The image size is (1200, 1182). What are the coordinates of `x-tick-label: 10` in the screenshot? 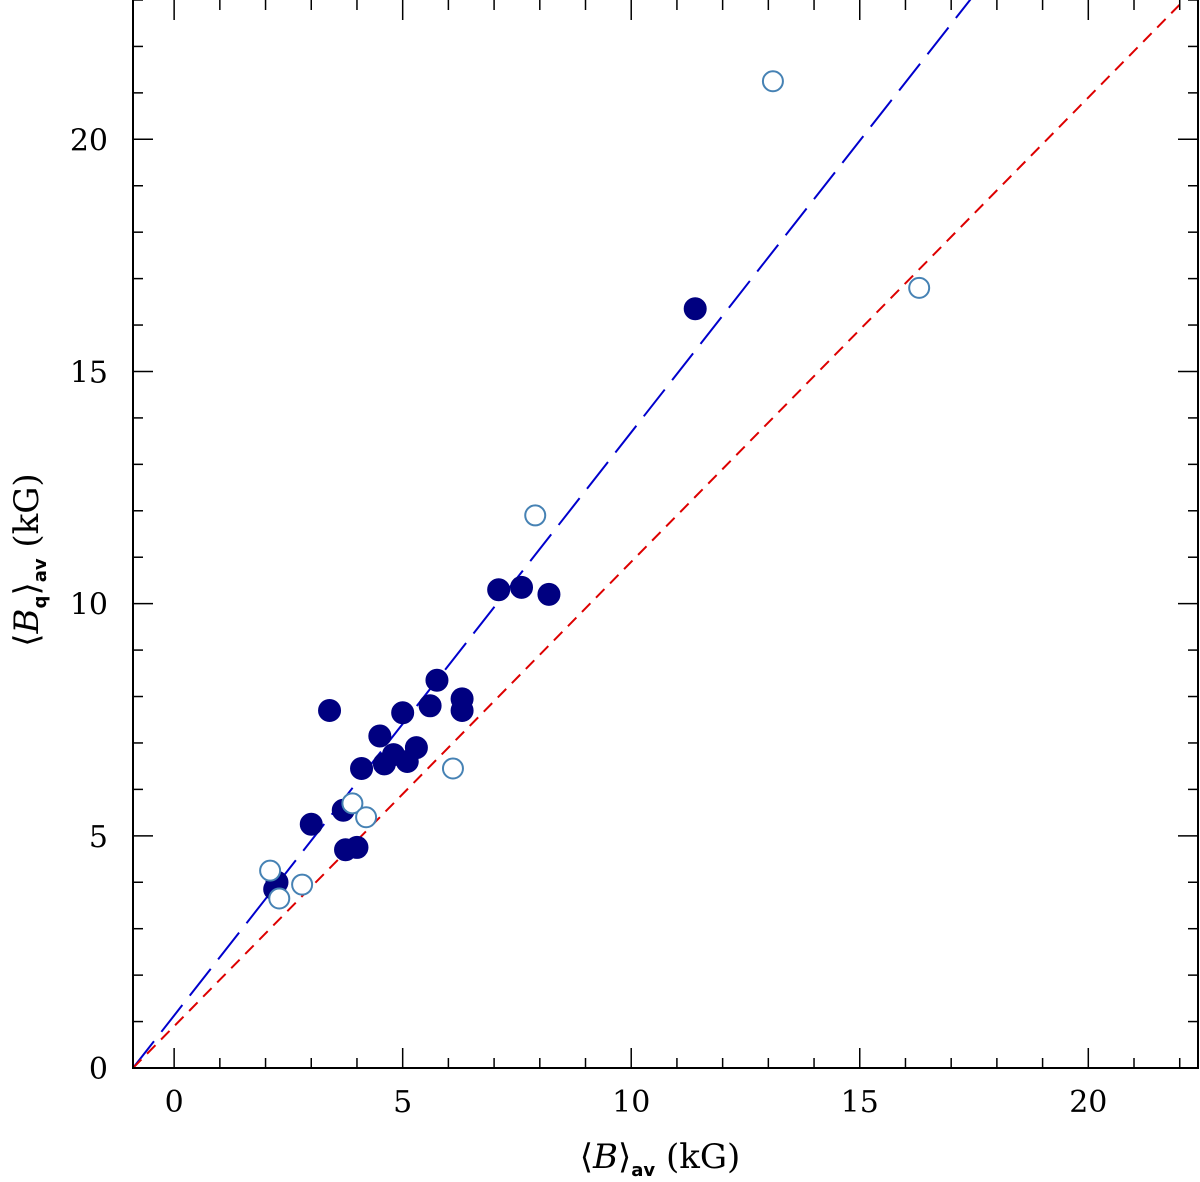 It's located at (631, 1102).